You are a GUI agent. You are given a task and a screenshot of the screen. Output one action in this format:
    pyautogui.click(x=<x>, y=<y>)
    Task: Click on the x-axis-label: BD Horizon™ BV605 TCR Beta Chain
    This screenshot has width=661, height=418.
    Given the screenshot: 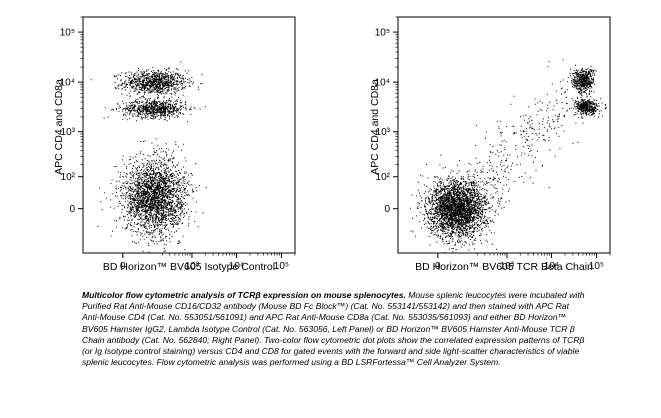 What is the action you would take?
    pyautogui.click(x=504, y=267)
    